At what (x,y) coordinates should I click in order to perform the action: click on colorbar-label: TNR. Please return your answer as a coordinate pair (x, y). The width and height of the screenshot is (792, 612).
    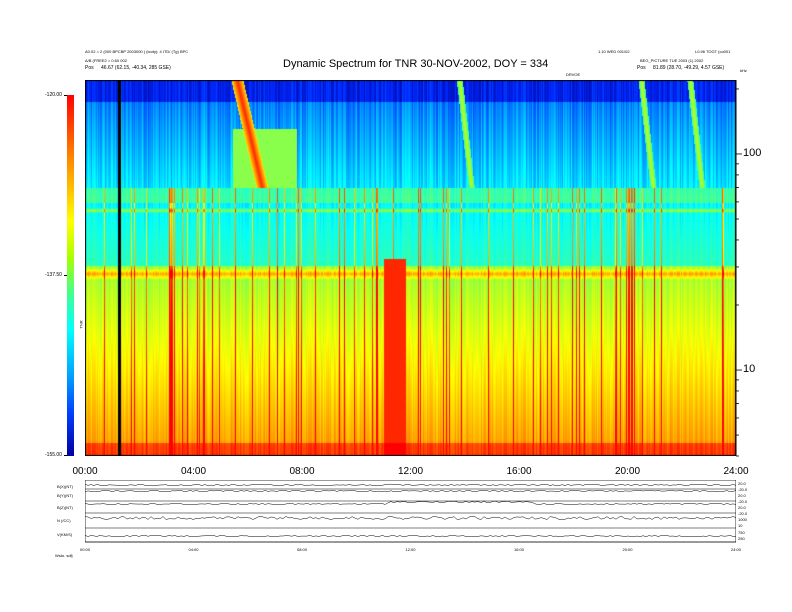
    Looking at the image, I should click on (81, 324).